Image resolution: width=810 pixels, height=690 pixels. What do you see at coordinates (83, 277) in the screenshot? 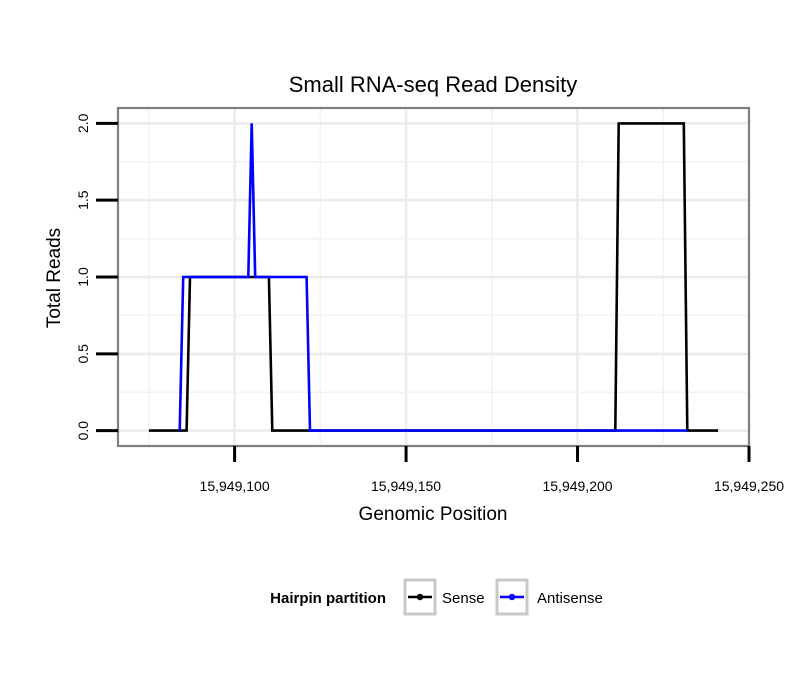
I see `y-tick-label: 1.0` at bounding box center [83, 277].